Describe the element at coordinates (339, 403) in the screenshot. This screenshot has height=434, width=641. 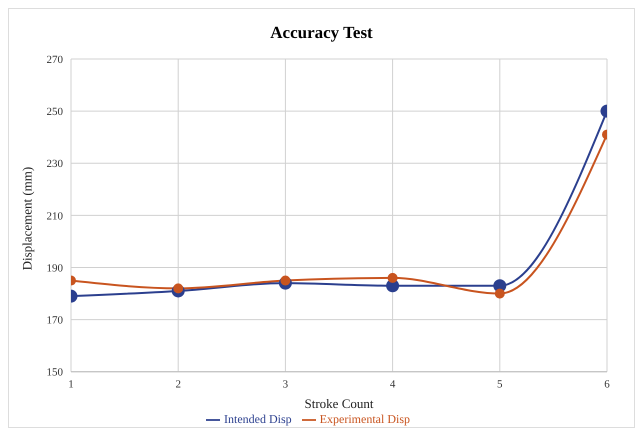
I see `x-axis-title: Stroke Count` at that location.